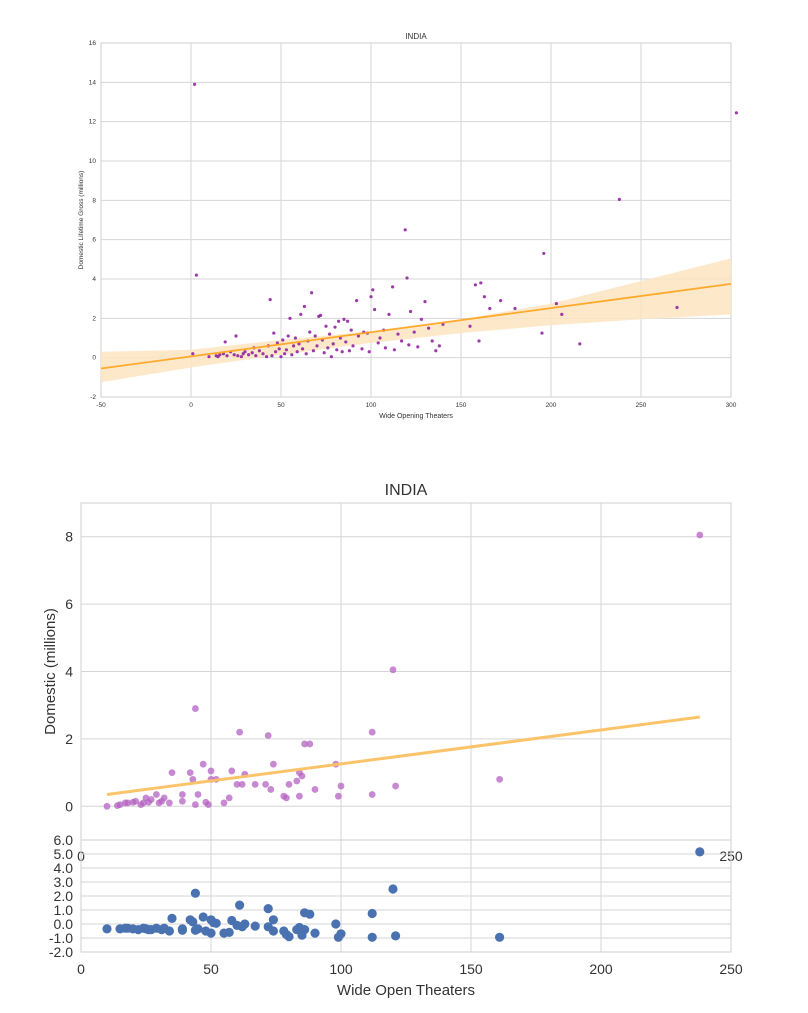 This screenshot has width=808, height=1013. I want to click on middle-y-tick-label: 2, so click(69, 739).